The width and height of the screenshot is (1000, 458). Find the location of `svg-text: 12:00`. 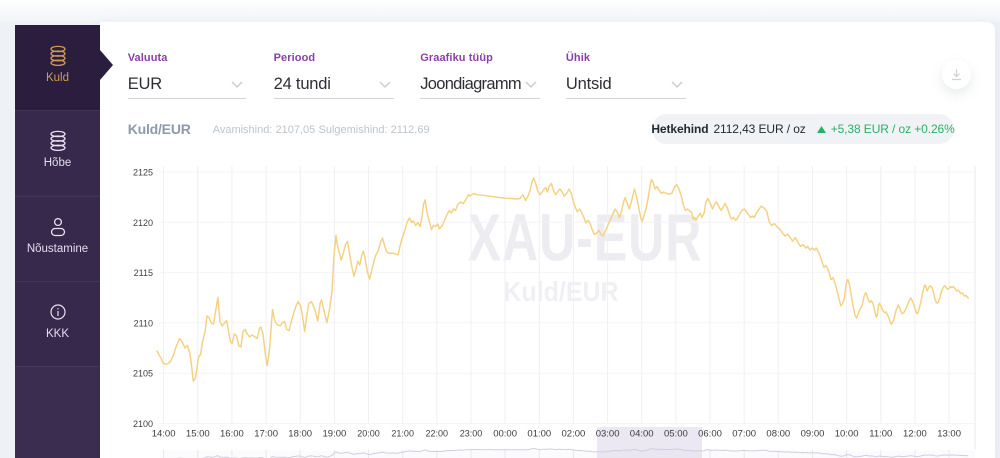

svg-text: 12:00 is located at coordinates (915, 434).